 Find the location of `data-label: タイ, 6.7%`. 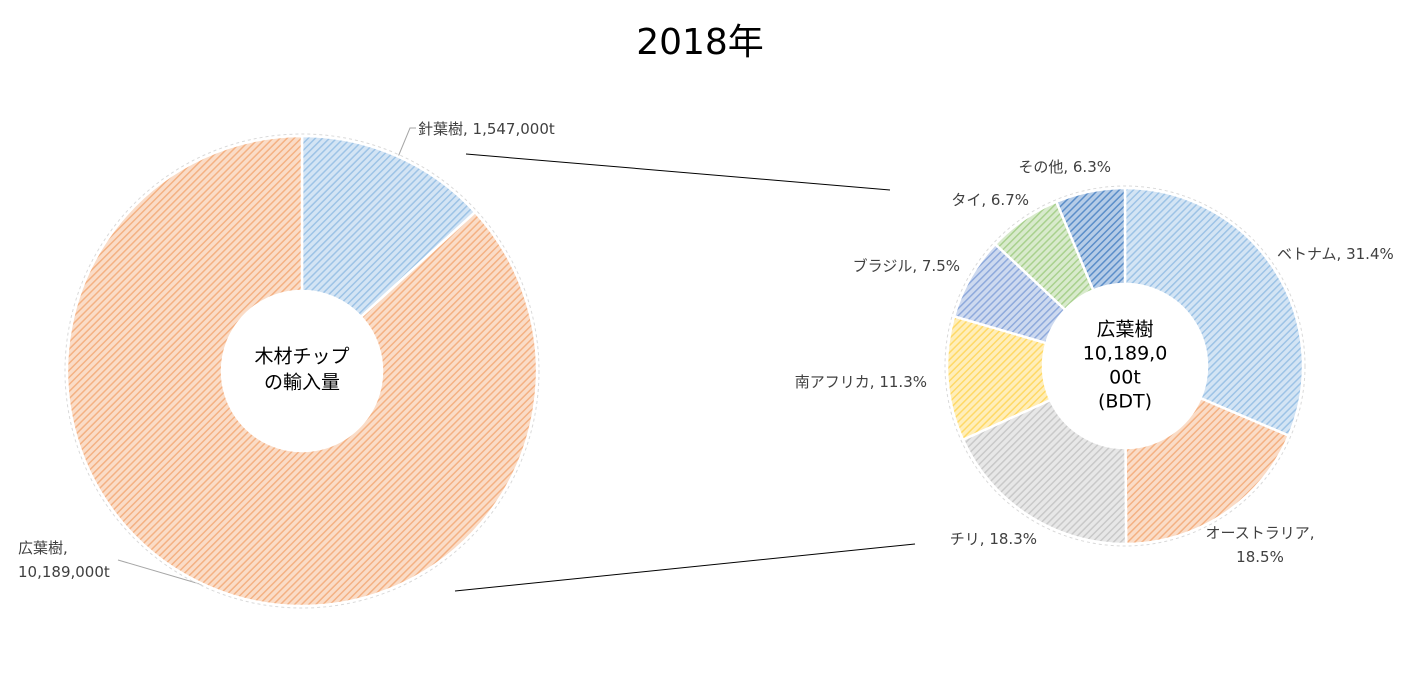

data-label: タイ, 6.7% is located at coordinates (990, 200).